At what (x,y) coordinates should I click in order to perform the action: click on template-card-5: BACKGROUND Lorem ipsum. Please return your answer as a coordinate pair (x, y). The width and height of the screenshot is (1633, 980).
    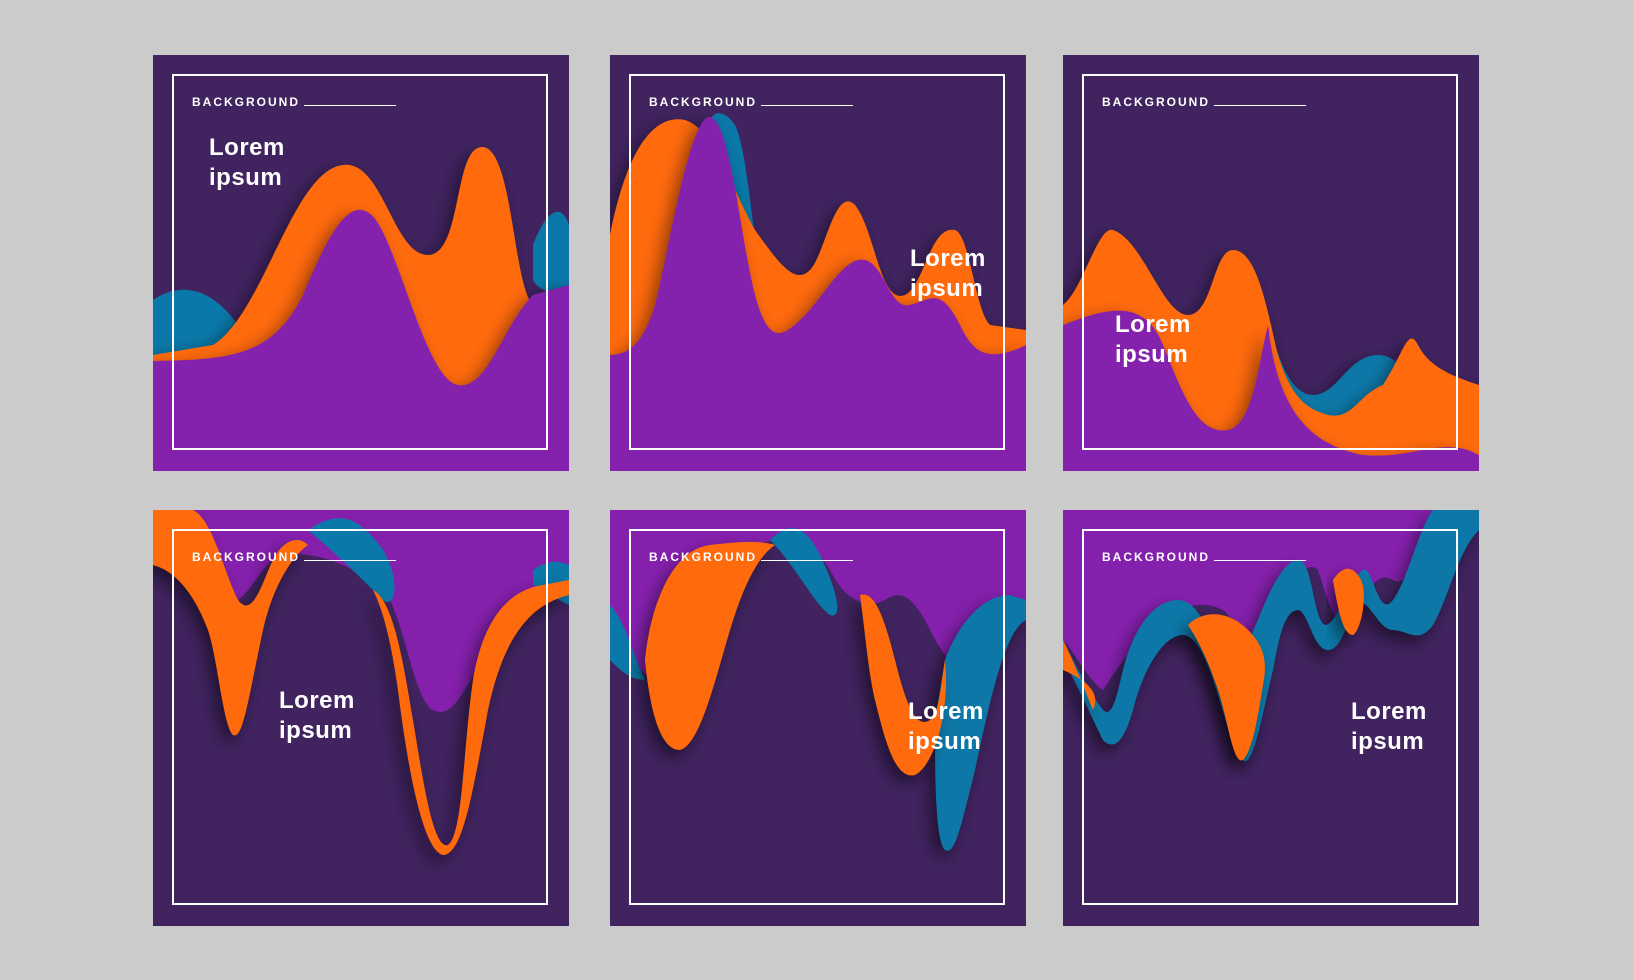
    Looking at the image, I should click on (818, 718).